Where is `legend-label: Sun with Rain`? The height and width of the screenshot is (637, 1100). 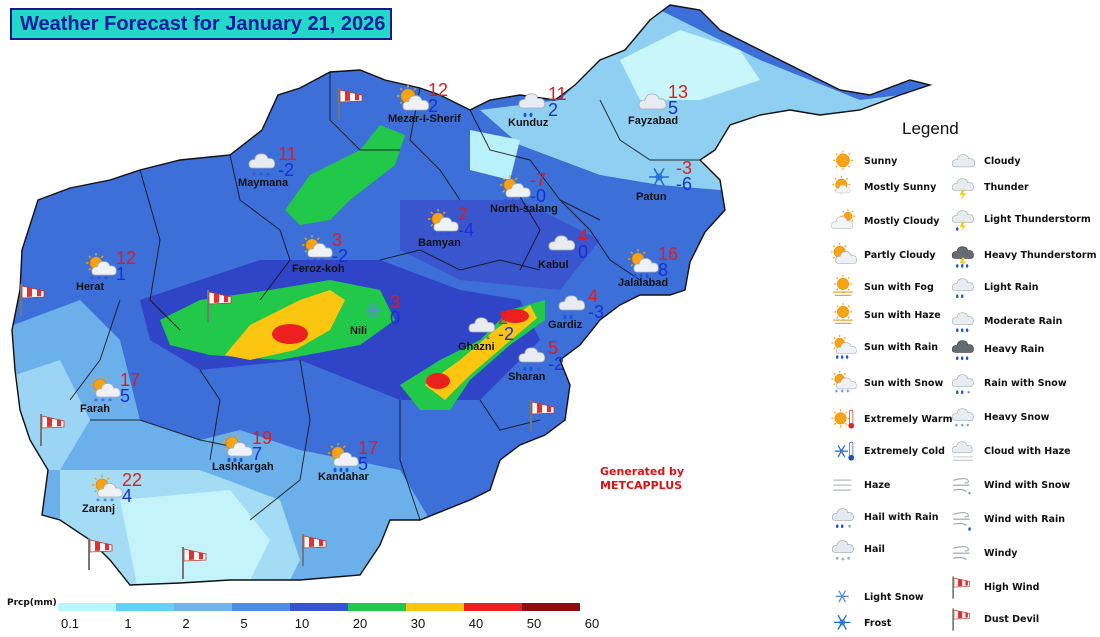 legend-label: Sun with Rain is located at coordinates (901, 347).